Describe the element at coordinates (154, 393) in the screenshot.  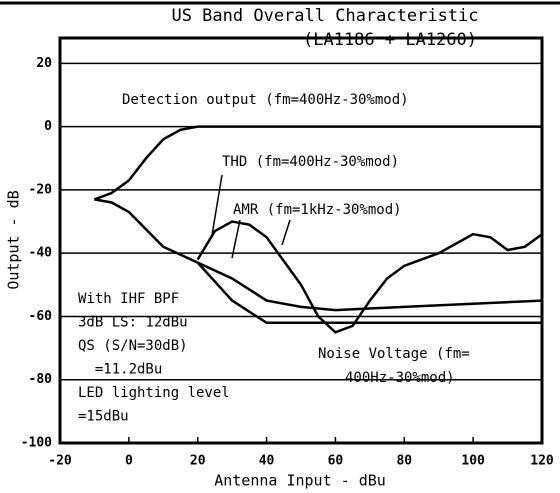
I see `note: LED lighting level` at that location.